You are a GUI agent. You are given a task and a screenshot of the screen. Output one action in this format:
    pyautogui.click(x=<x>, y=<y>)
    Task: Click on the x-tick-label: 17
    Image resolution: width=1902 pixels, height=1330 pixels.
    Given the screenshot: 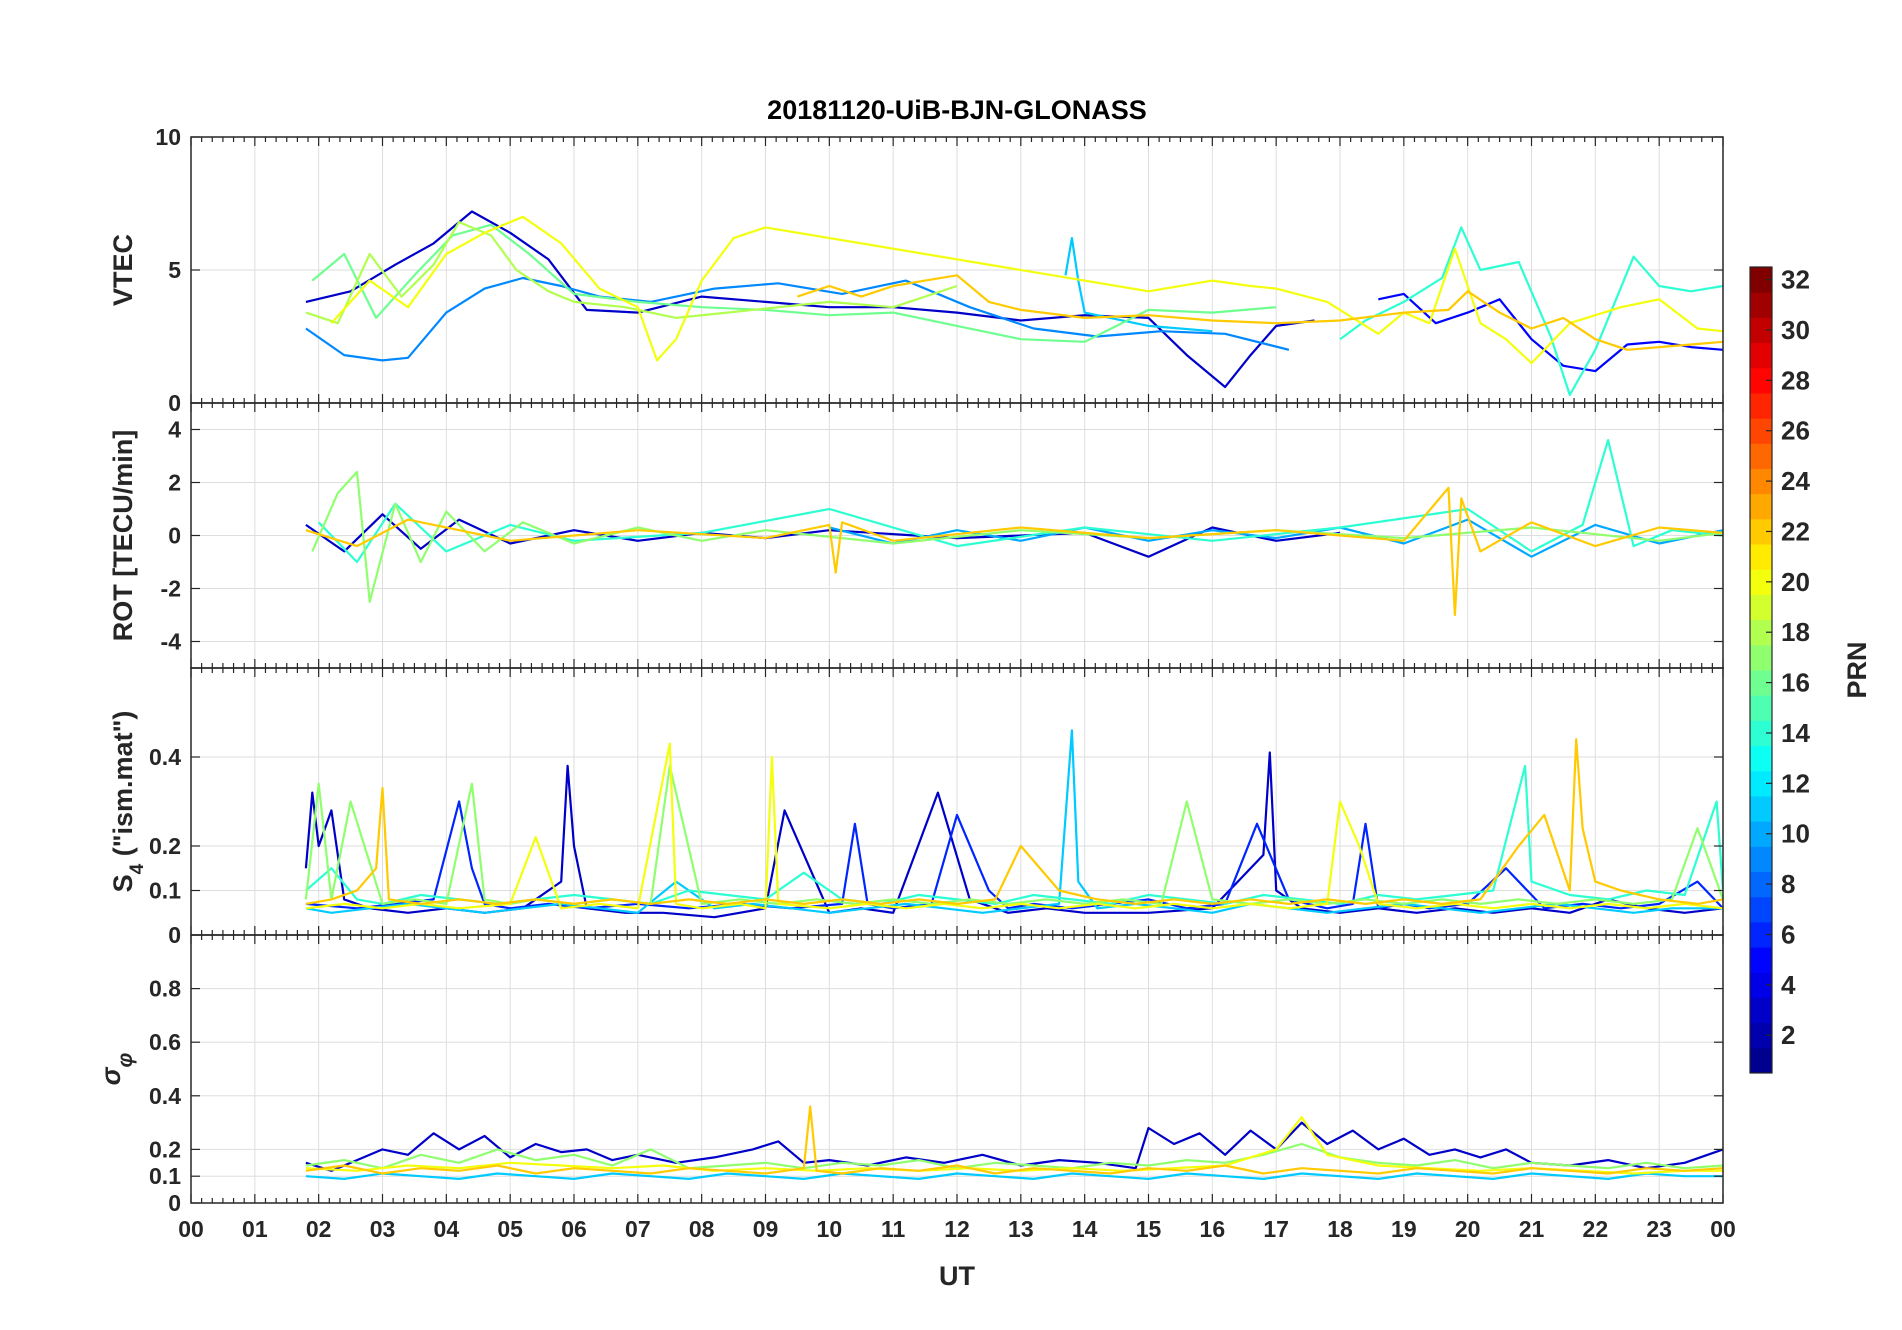 What is the action you would take?
    pyautogui.click(x=1276, y=1229)
    